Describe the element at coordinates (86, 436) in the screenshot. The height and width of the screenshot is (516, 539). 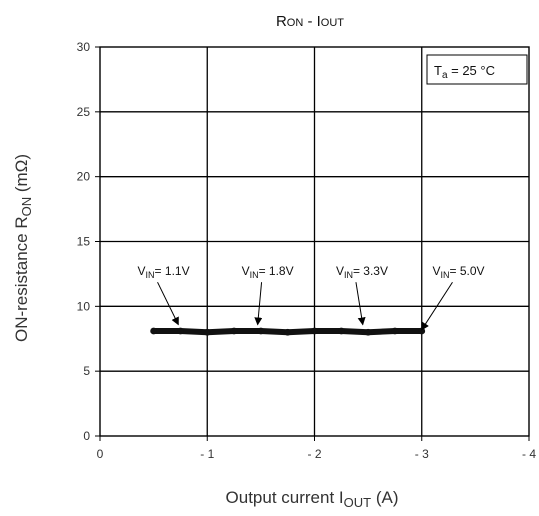
I see `y-tick-label: 0` at that location.